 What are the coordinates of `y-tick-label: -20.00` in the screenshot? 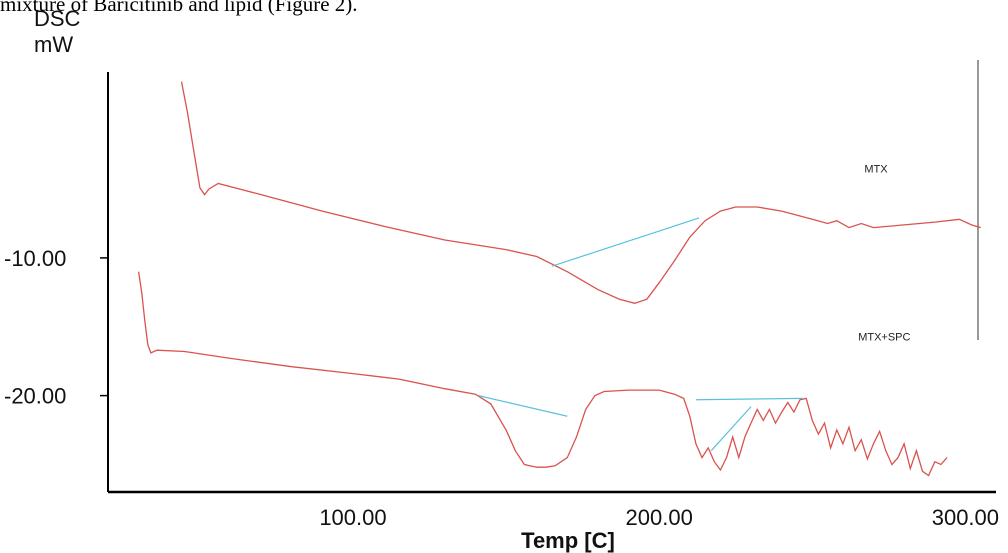 It's located at (35, 396).